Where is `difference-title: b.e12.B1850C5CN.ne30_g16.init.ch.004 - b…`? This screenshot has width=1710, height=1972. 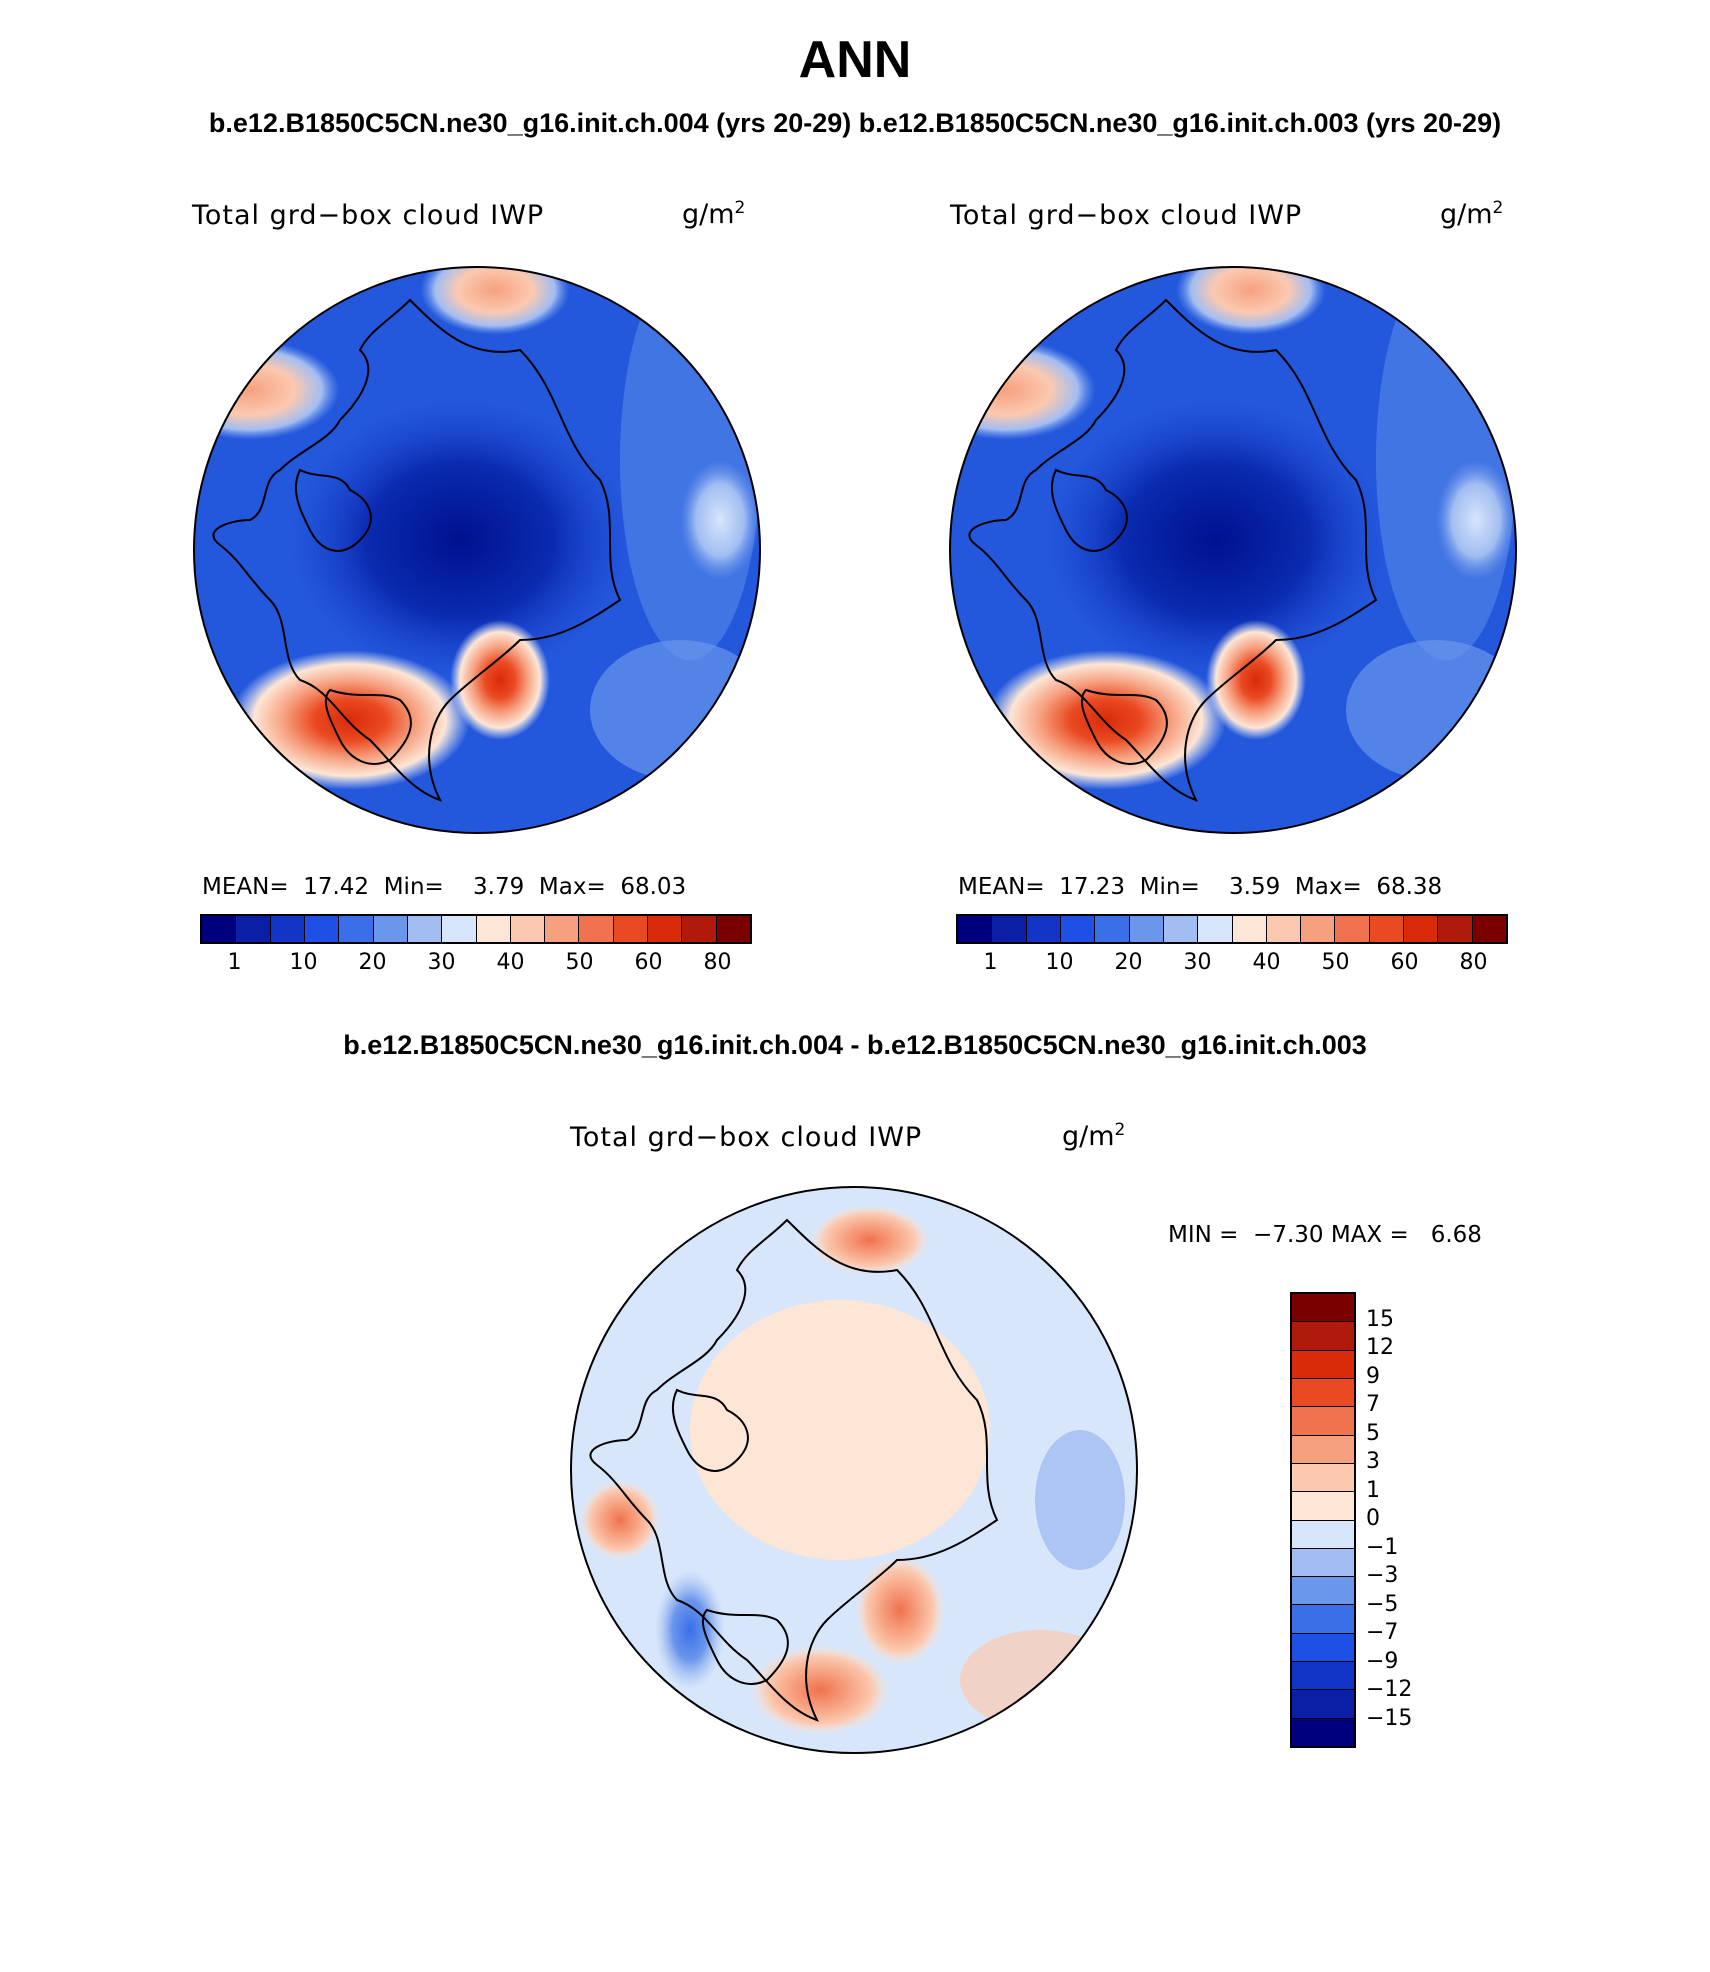 difference-title: b.e12.B1850C5CN.ne30_g16.init.ch.004 - b… is located at coordinates (855, 1045).